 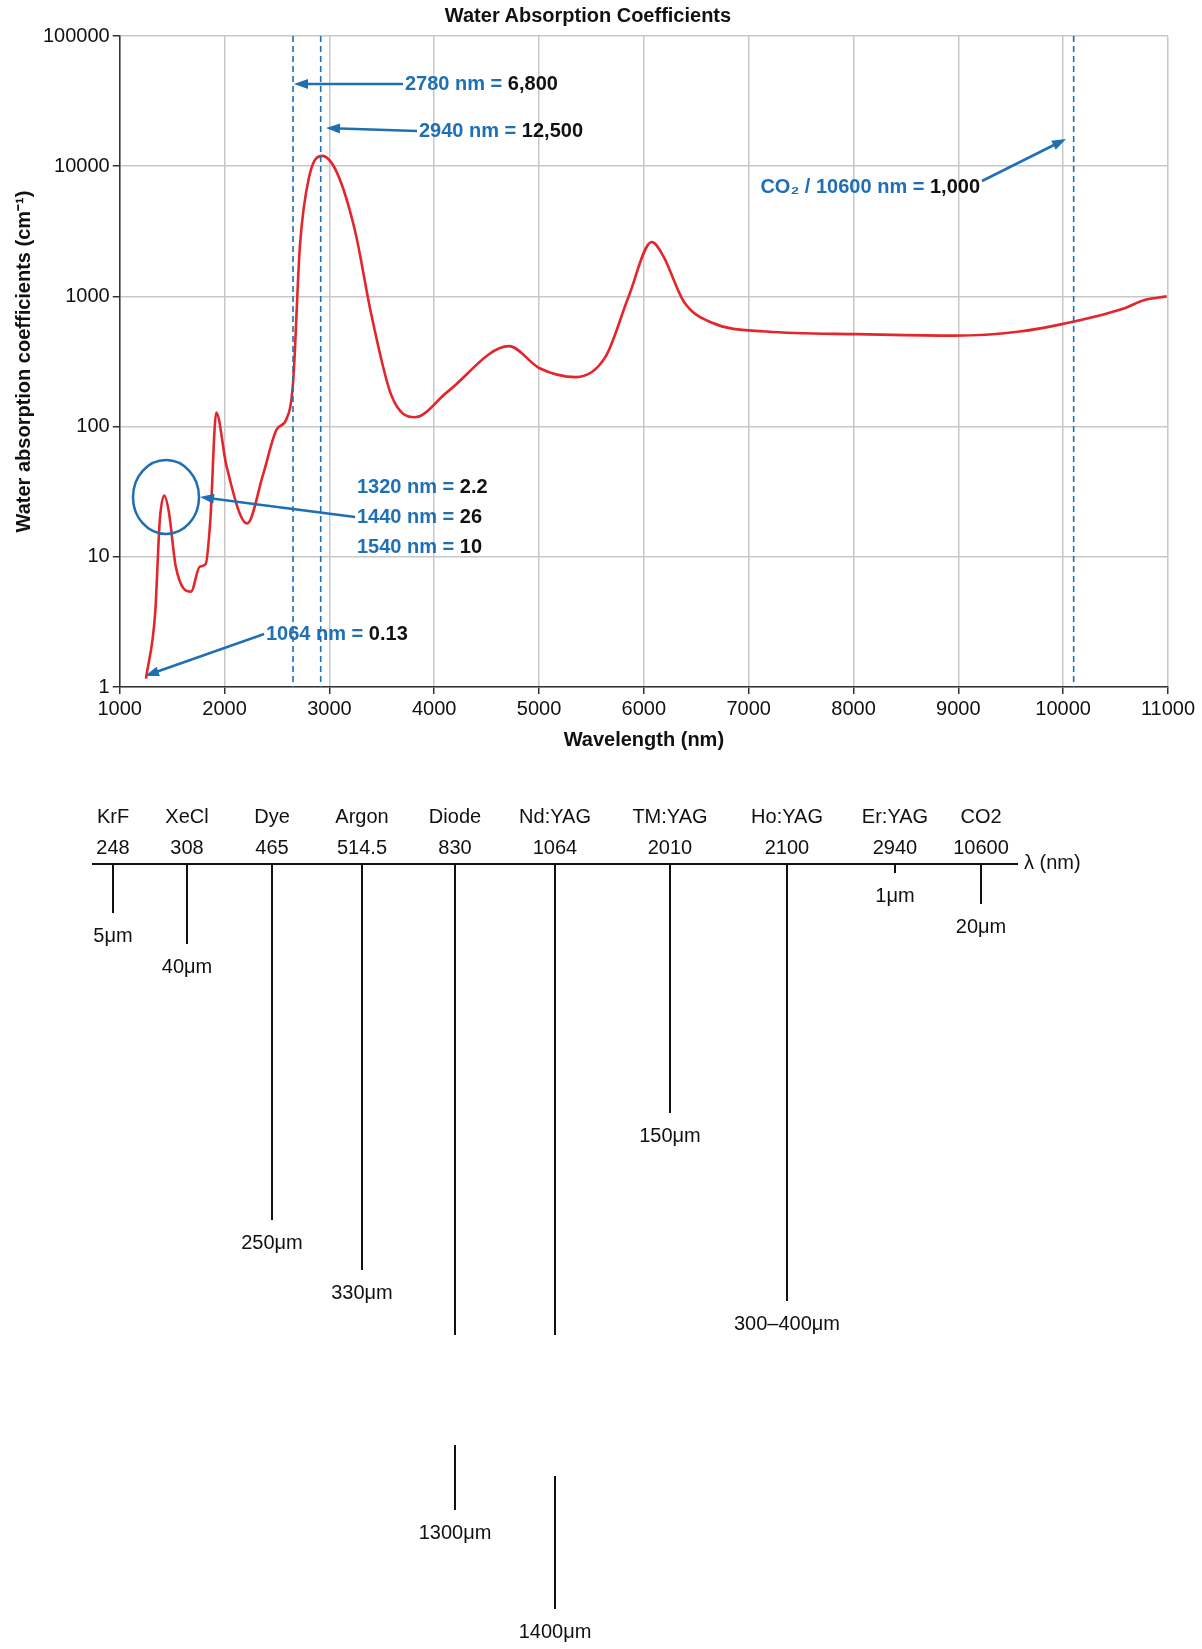 I want to click on y-tick-label: 100000, so click(x=76, y=34).